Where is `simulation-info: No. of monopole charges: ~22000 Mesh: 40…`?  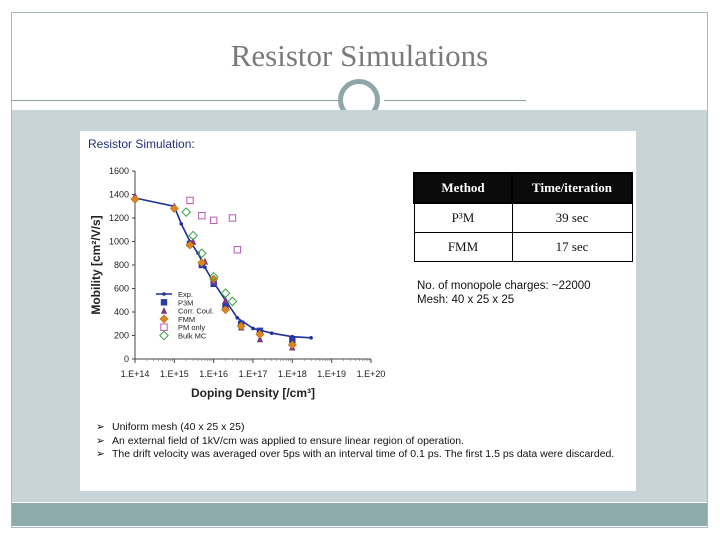
simulation-info: No. of monopole charges: ~22000 Mesh: 40… is located at coordinates (504, 293).